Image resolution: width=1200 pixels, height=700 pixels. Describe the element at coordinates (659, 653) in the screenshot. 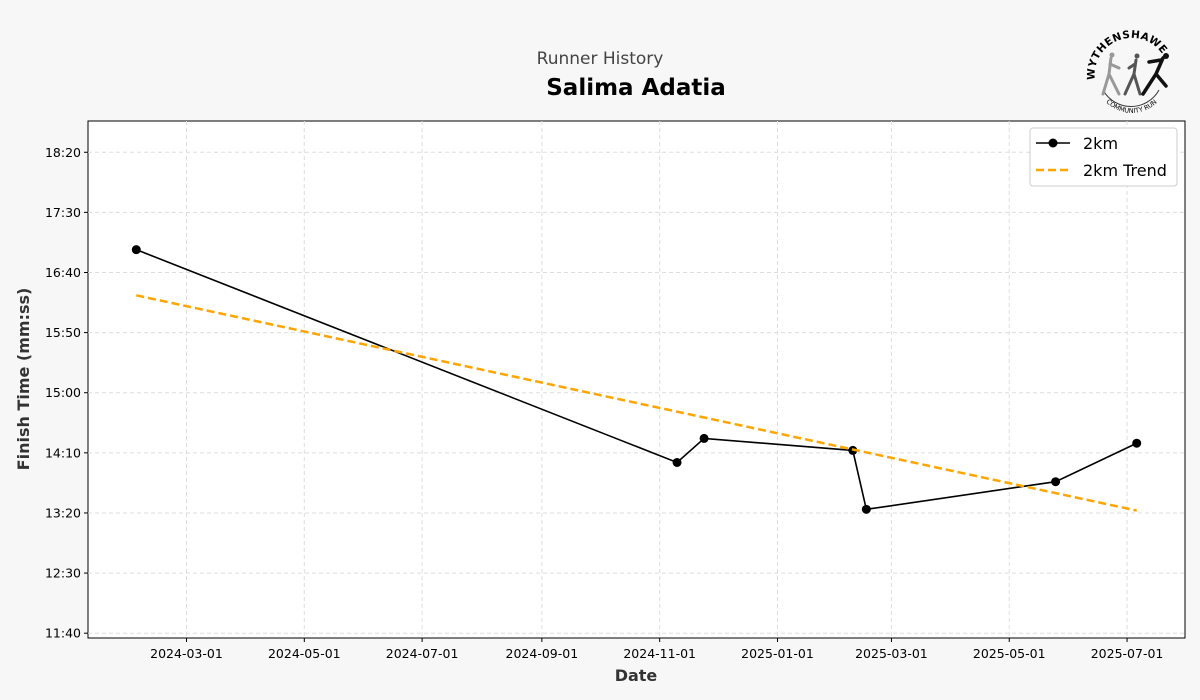

I see `x-tick-label: 2024-11-01` at that location.